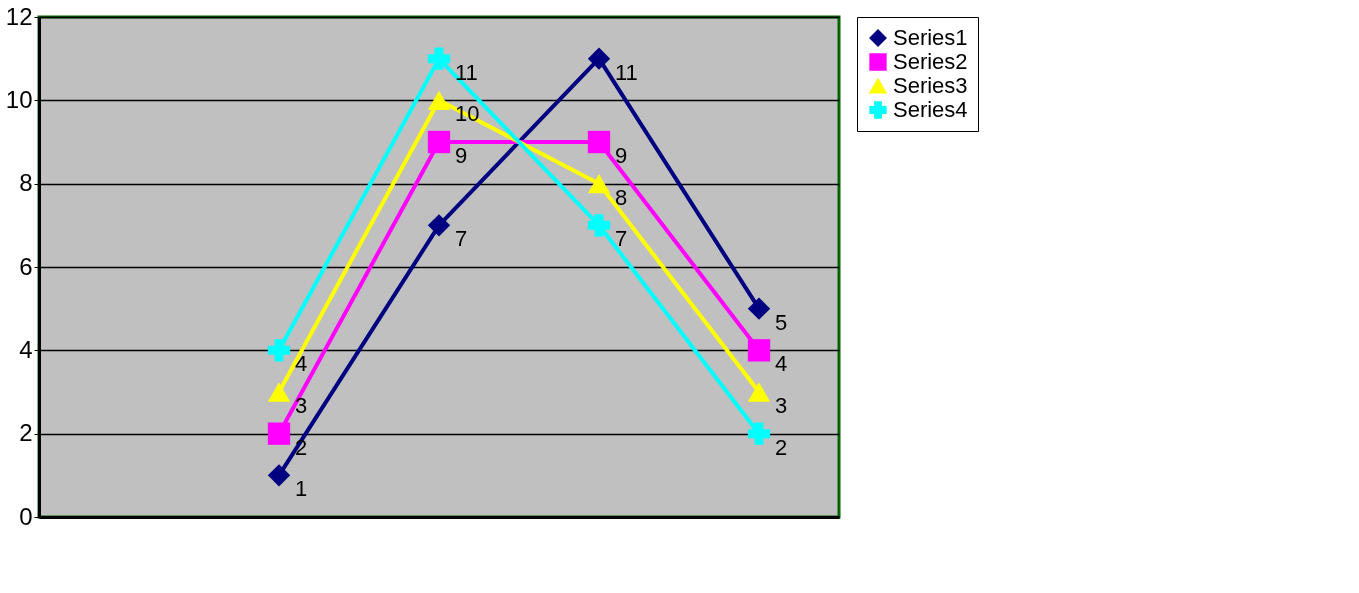 The width and height of the screenshot is (1359, 593). What do you see at coordinates (781, 322) in the screenshot?
I see `data-label: 5` at bounding box center [781, 322].